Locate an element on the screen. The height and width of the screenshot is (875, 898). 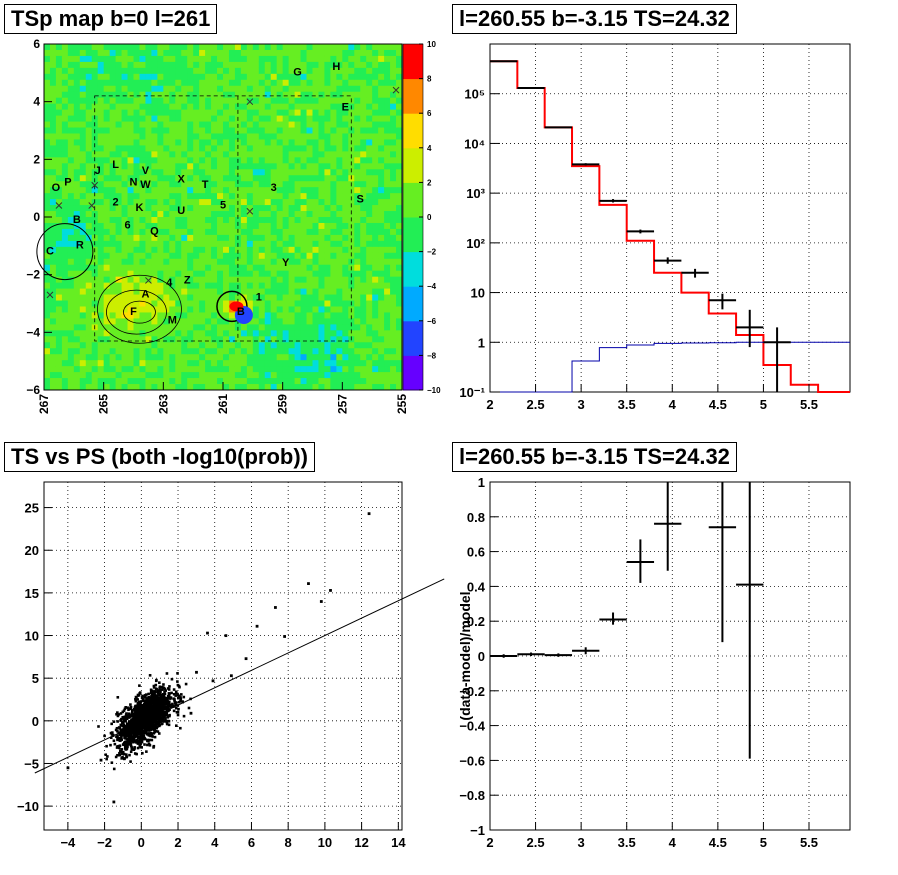
source-label: S is located at coordinates (360, 200).